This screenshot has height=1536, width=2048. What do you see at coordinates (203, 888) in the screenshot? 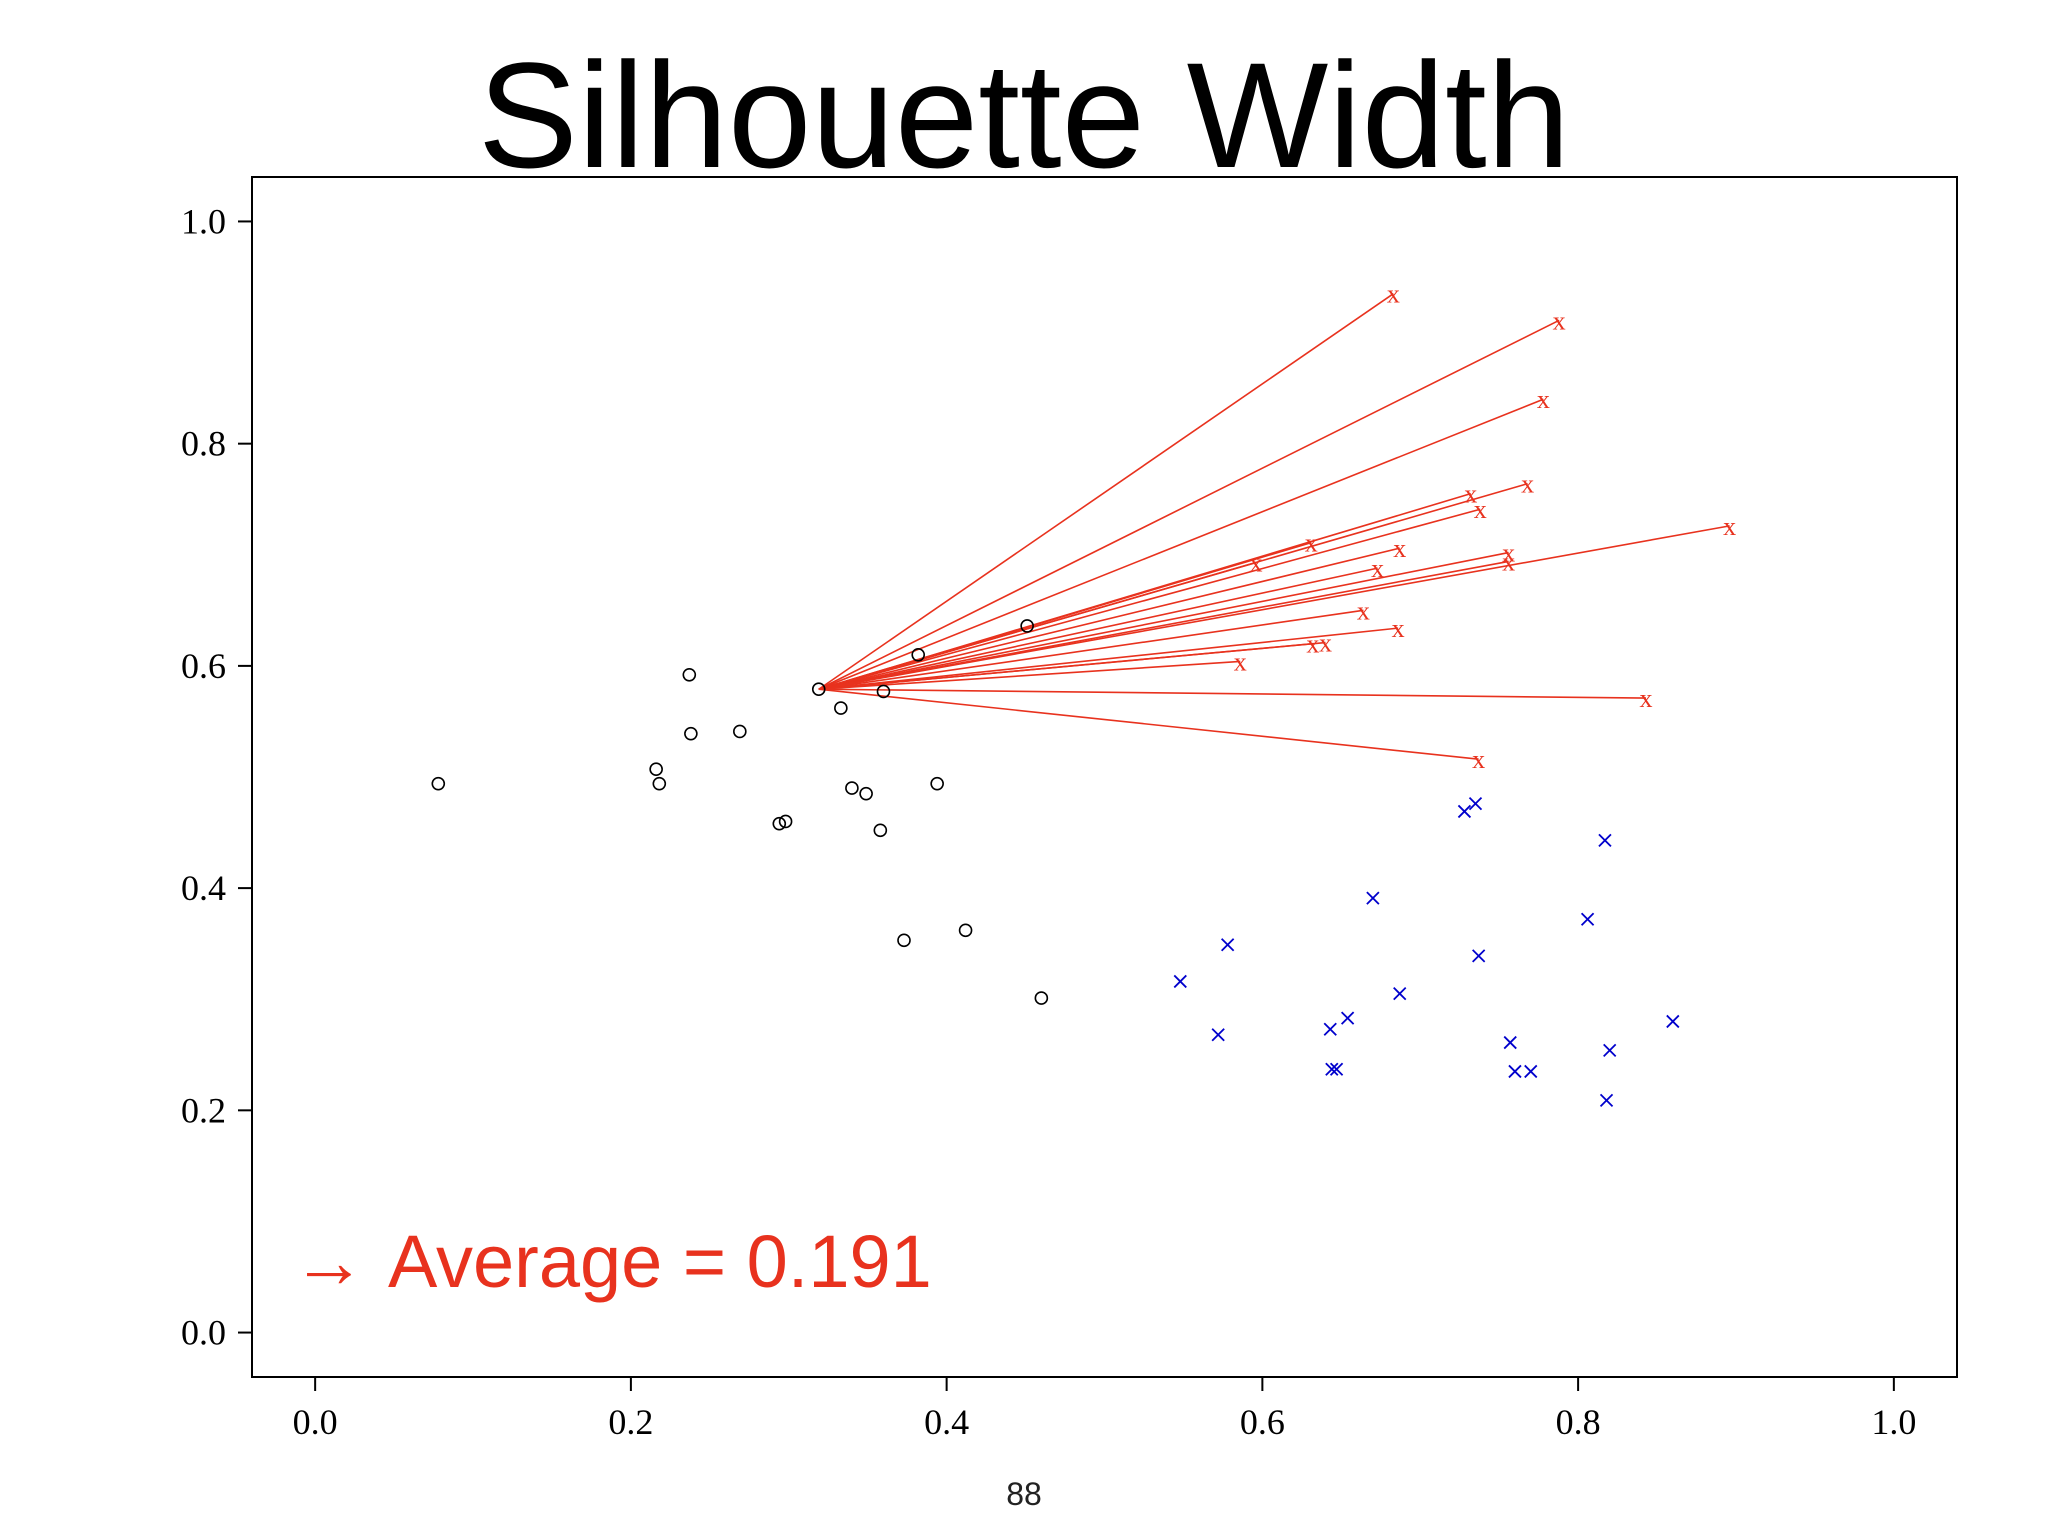
I see `y-tick-label: 0.4` at bounding box center [203, 888].